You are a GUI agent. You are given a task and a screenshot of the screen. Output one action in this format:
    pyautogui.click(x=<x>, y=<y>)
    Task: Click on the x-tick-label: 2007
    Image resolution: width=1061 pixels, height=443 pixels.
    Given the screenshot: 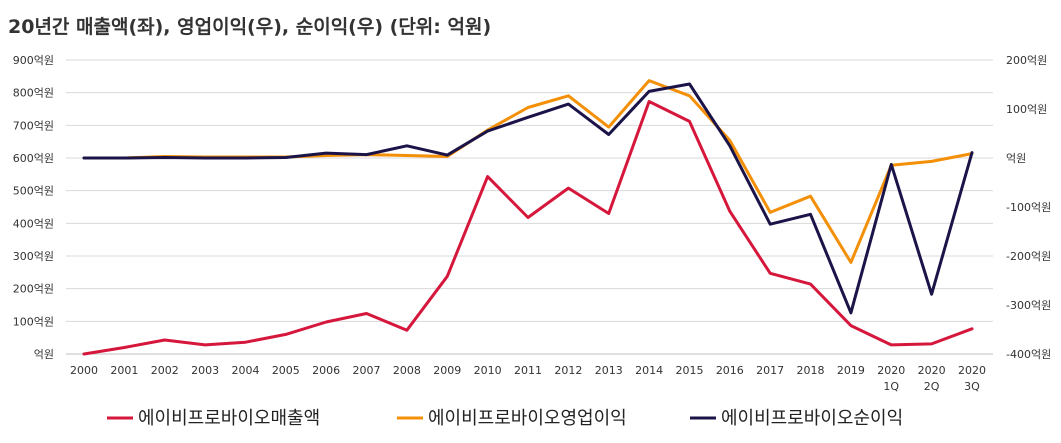 What is the action you would take?
    pyautogui.click(x=367, y=370)
    